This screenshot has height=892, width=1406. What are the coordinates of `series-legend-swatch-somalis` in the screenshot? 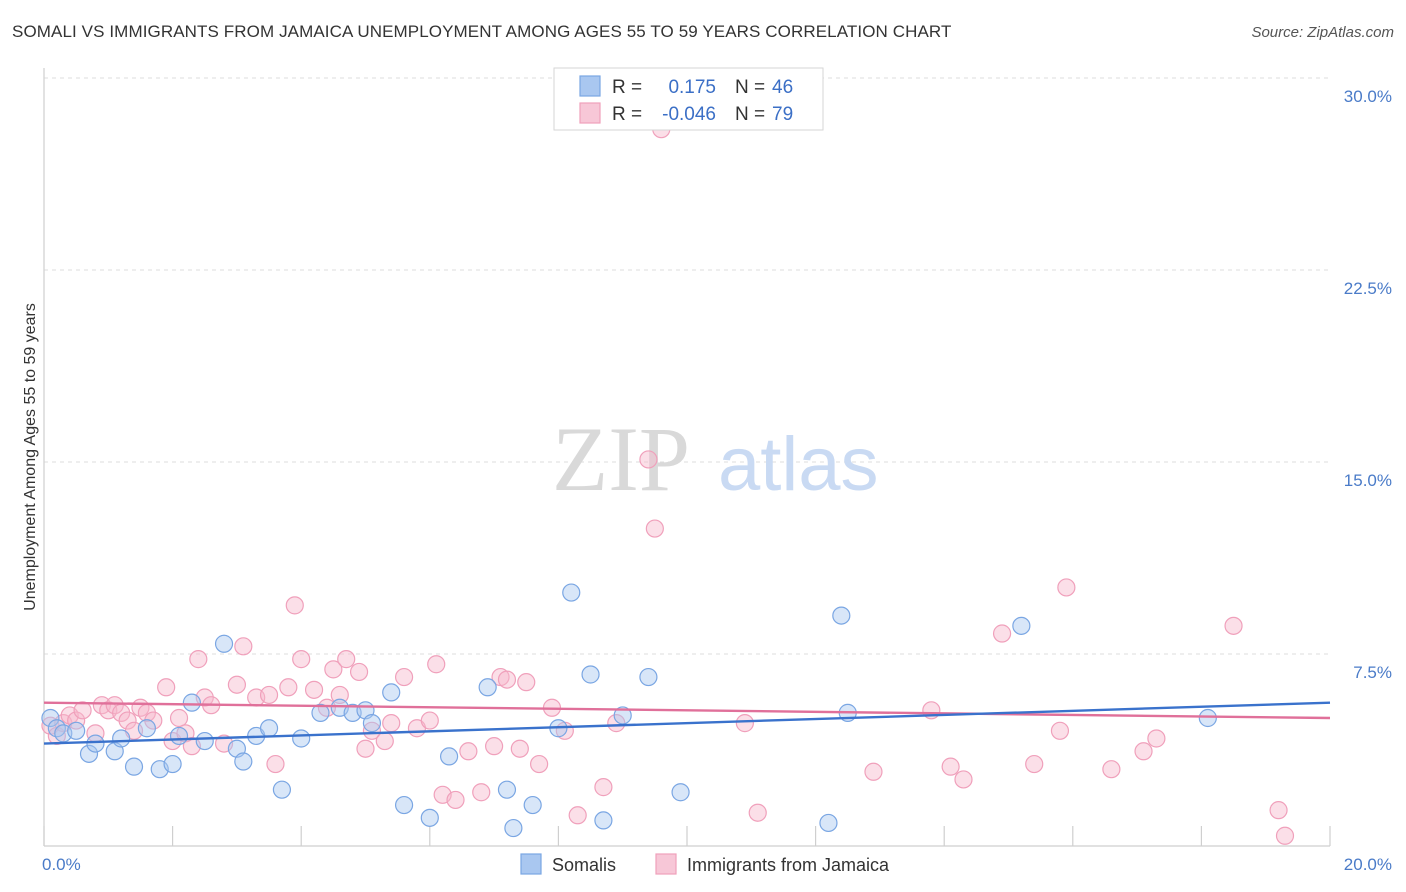 It's located at (531, 864).